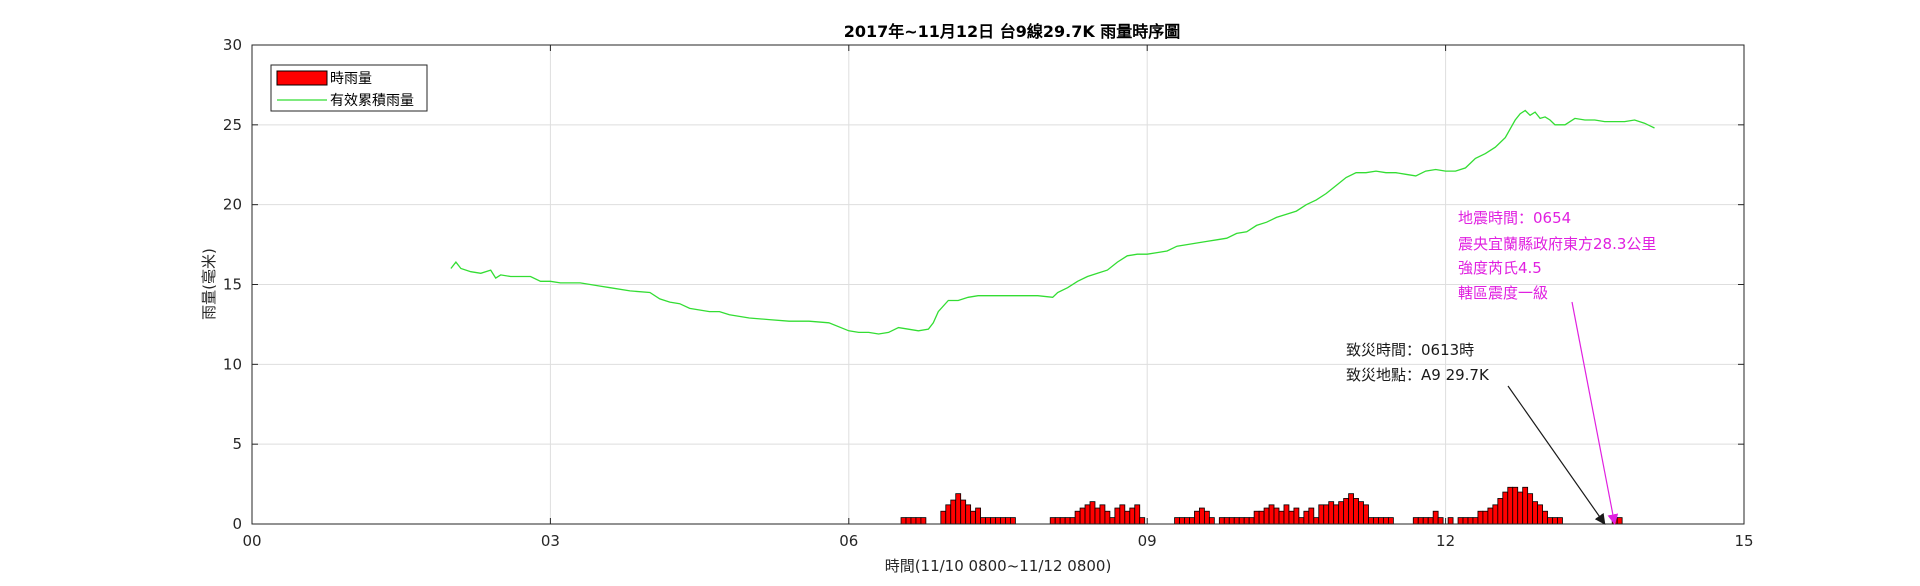 This screenshot has width=1920, height=586. Describe the element at coordinates (1557, 244) in the screenshot. I see `annotation-earthquake-epicenter: 震央宜蘭縣政府東方28.3公里` at that location.